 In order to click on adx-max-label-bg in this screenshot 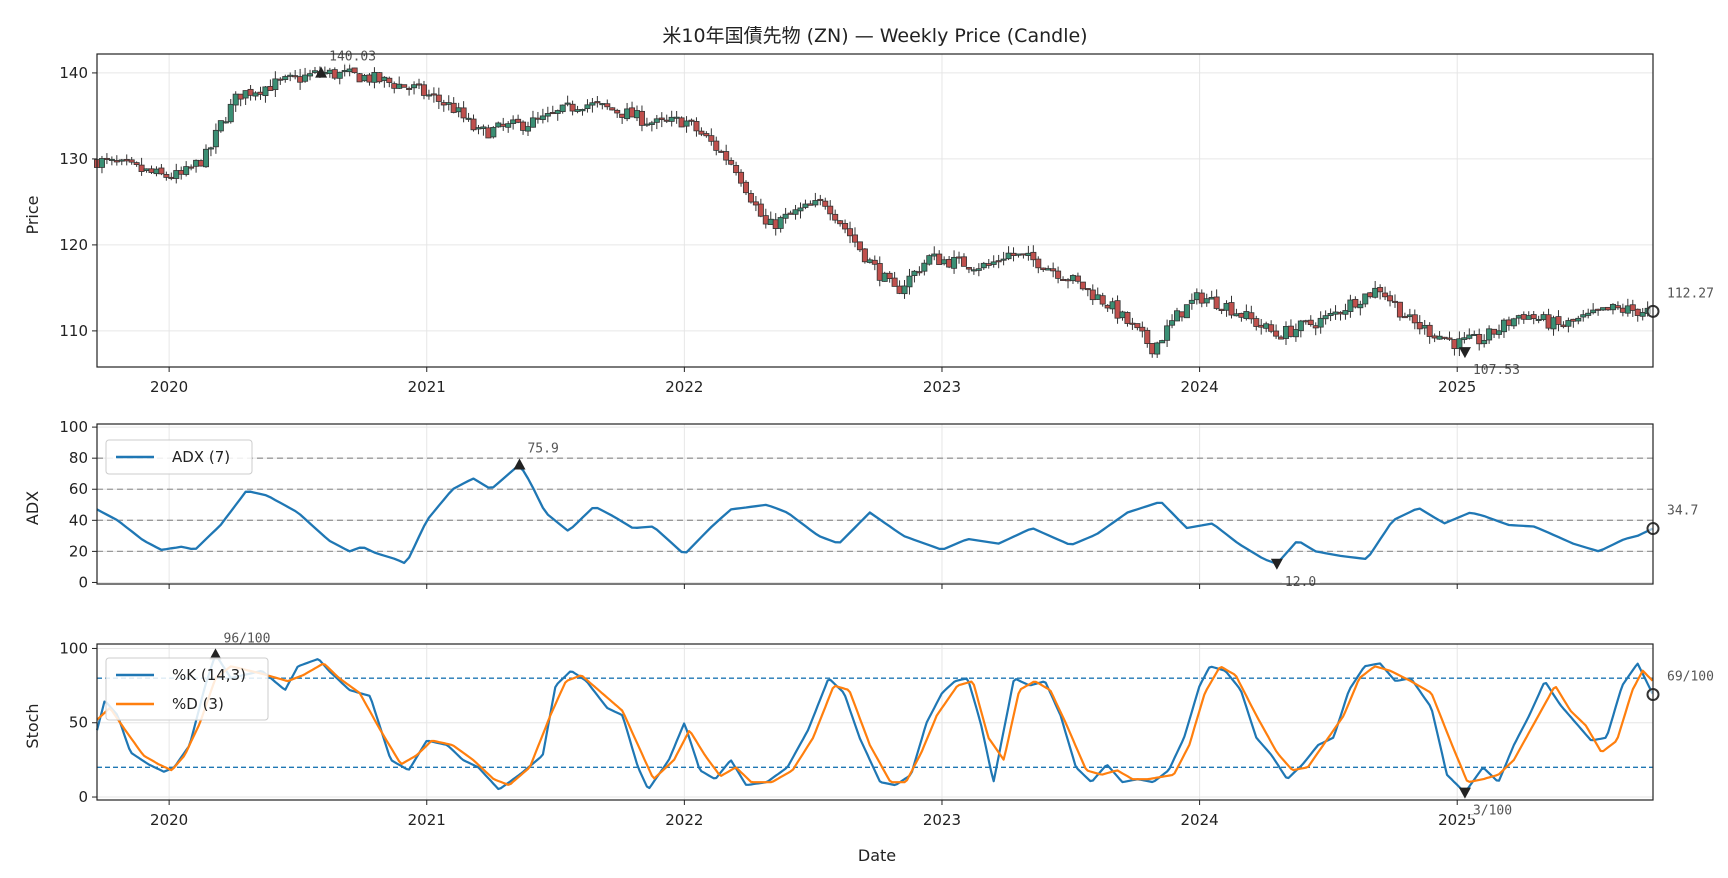, I will do `click(543, 448)`.